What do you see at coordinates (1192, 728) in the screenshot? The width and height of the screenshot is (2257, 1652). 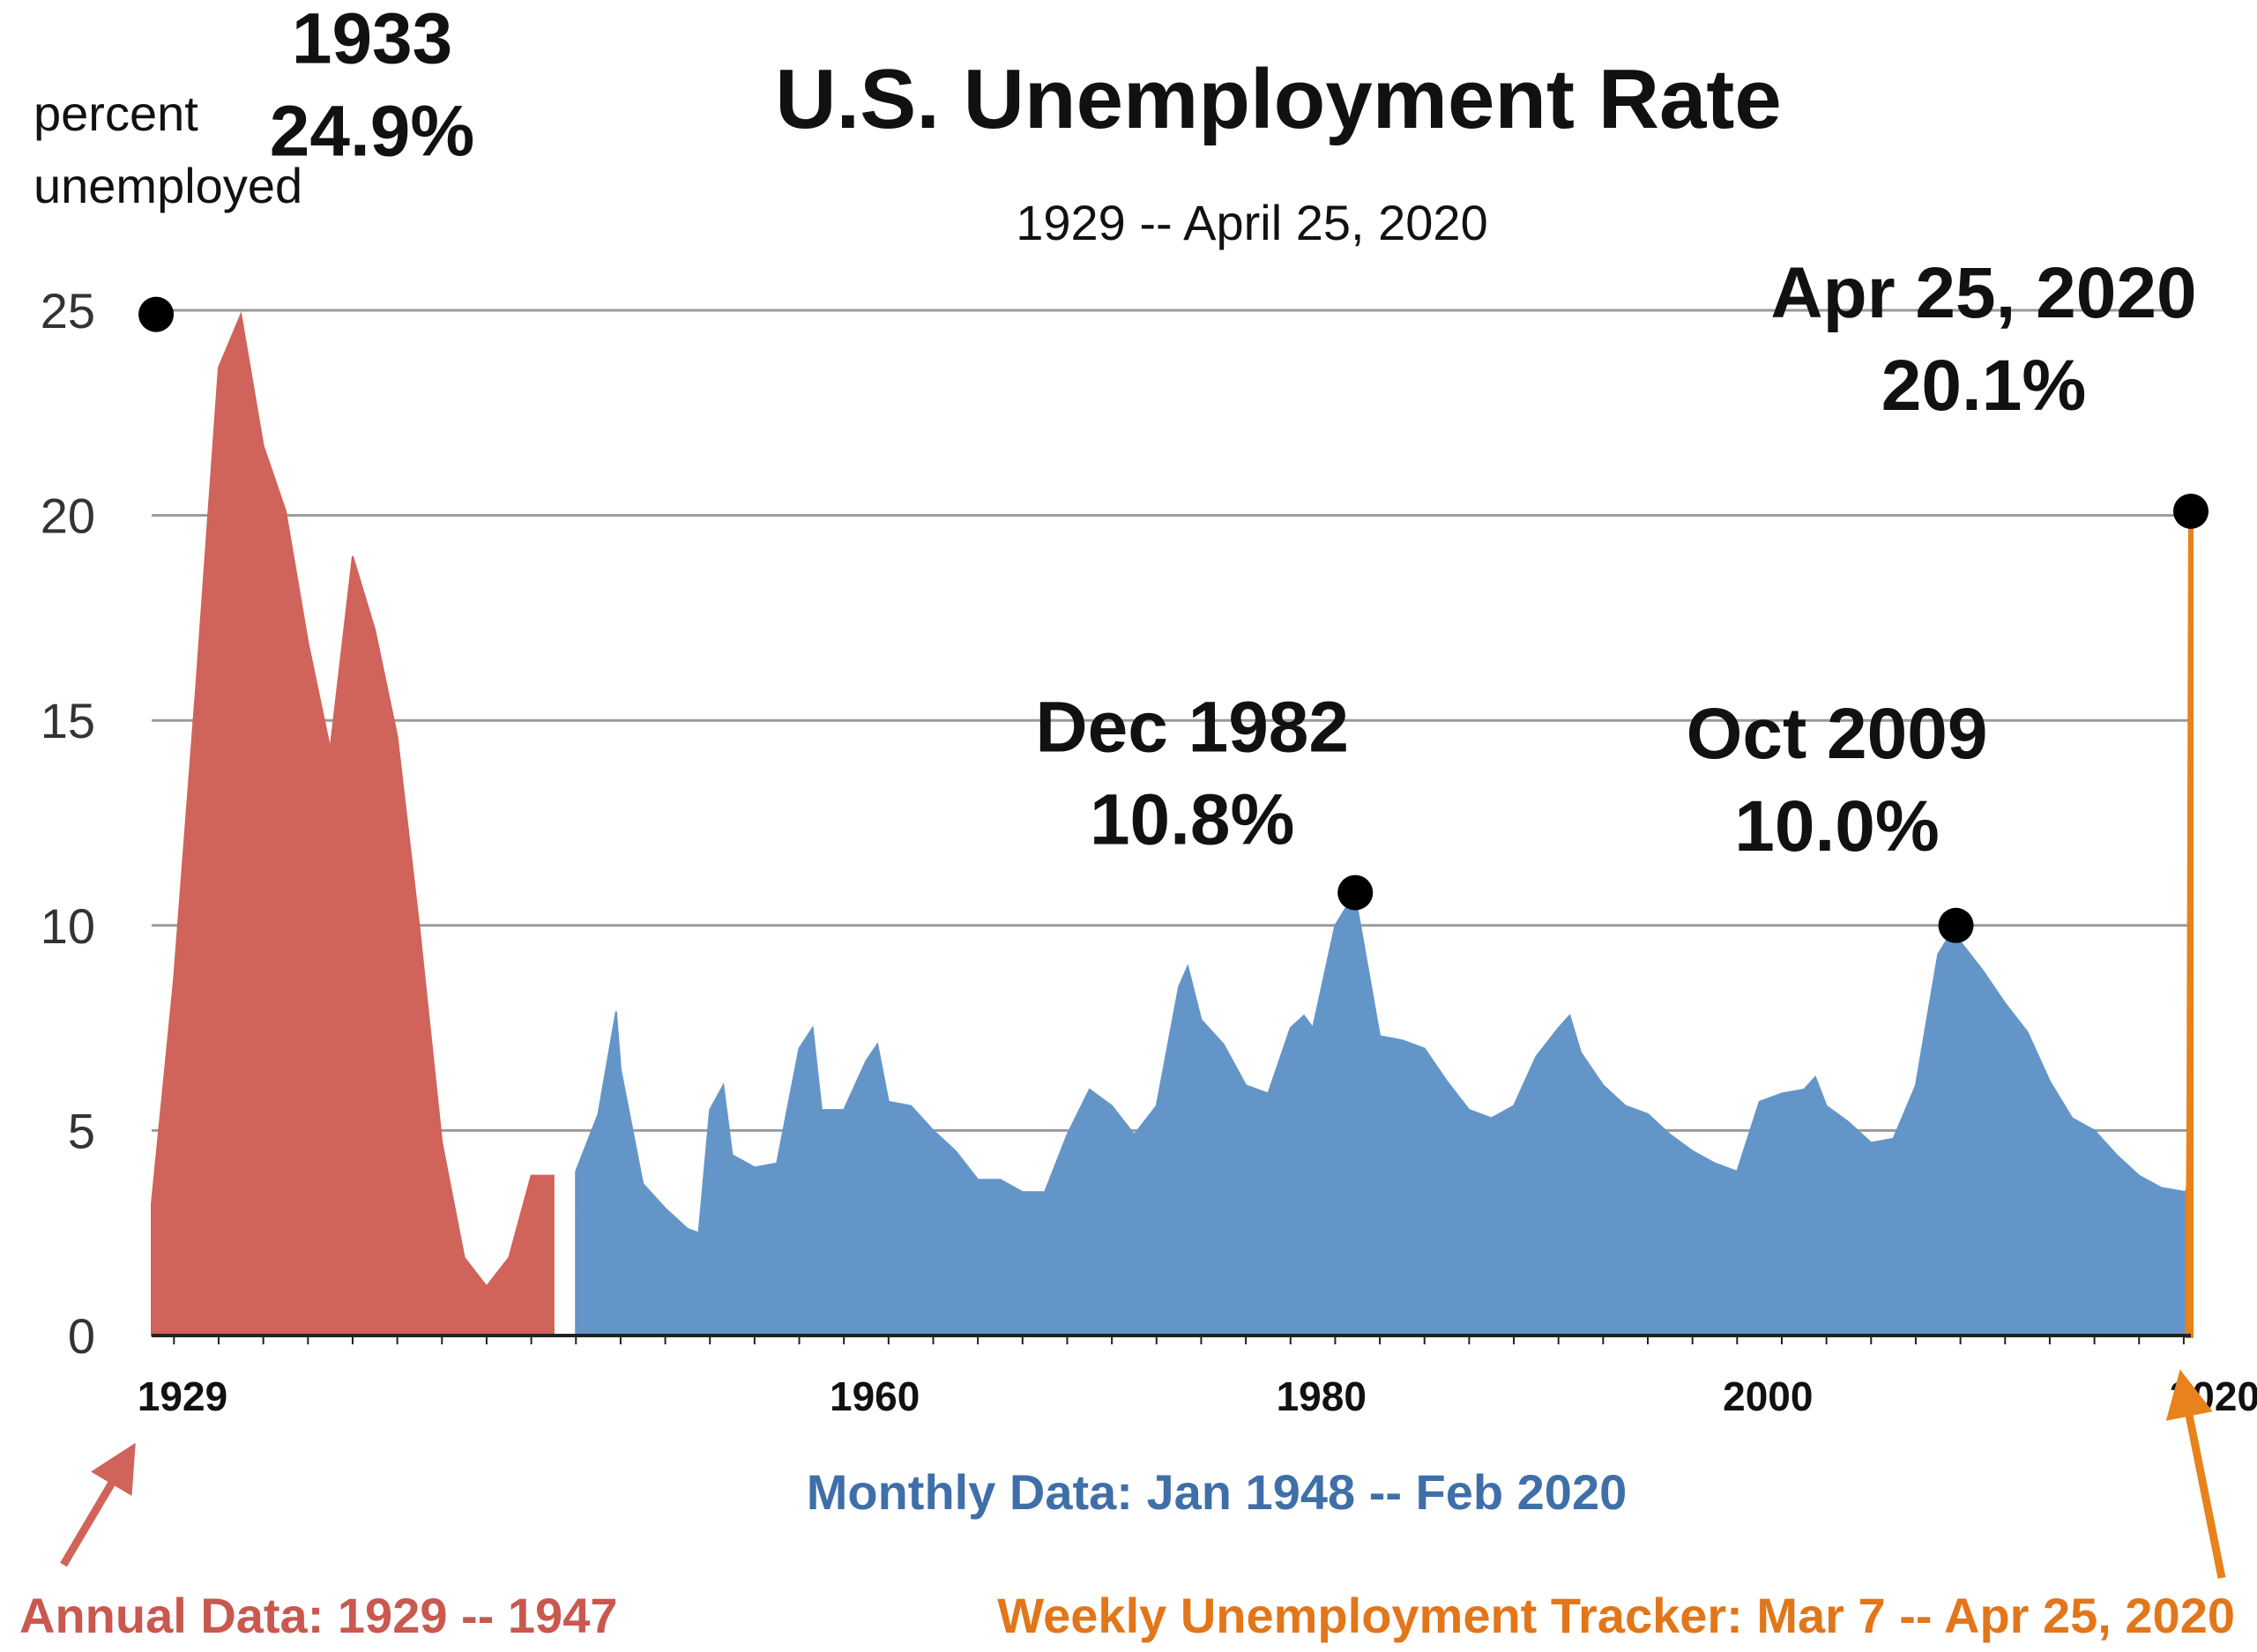 I see `annotation-date: Dec 1982` at bounding box center [1192, 728].